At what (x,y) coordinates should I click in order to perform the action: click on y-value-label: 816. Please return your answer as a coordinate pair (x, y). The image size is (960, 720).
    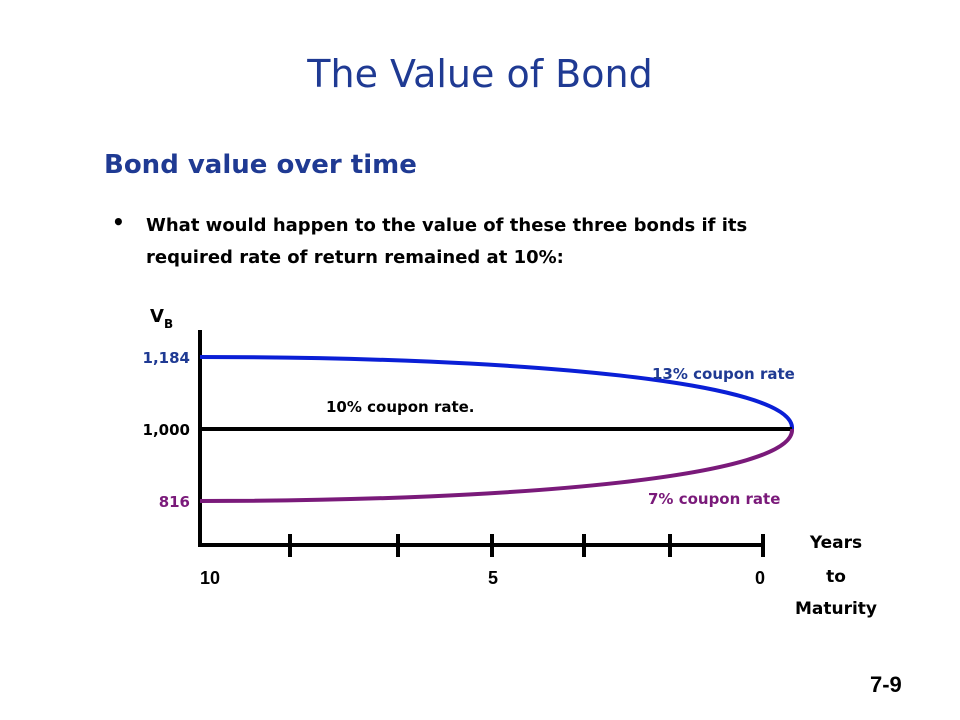
    Looking at the image, I should click on (174, 502).